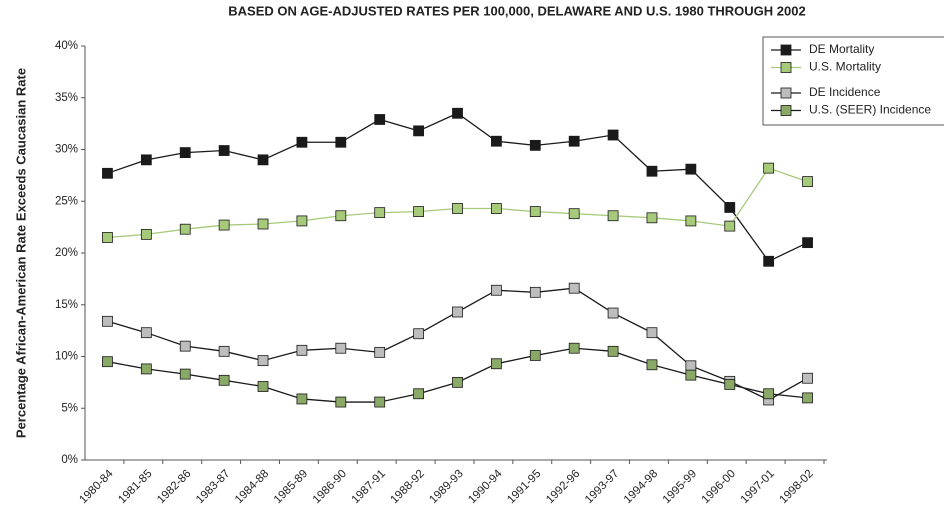 This screenshot has width=944, height=512. Describe the element at coordinates (96, 486) in the screenshot. I see `x-tick-label: 1980-84` at that location.